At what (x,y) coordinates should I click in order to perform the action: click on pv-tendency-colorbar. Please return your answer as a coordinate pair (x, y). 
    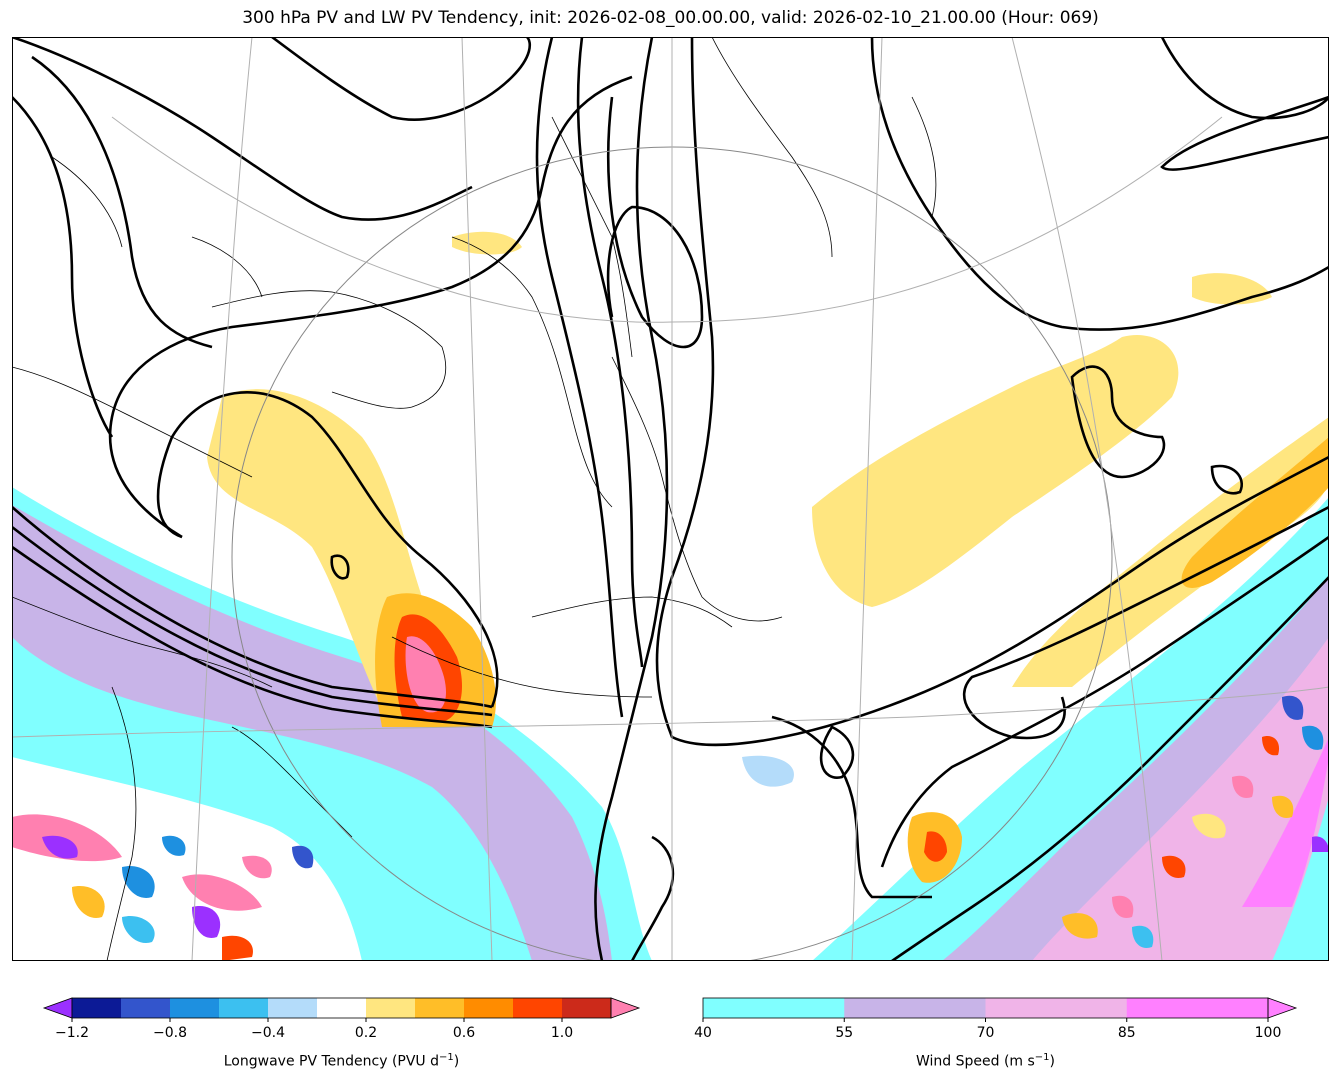
    Looking at the image, I should click on (341, 1009).